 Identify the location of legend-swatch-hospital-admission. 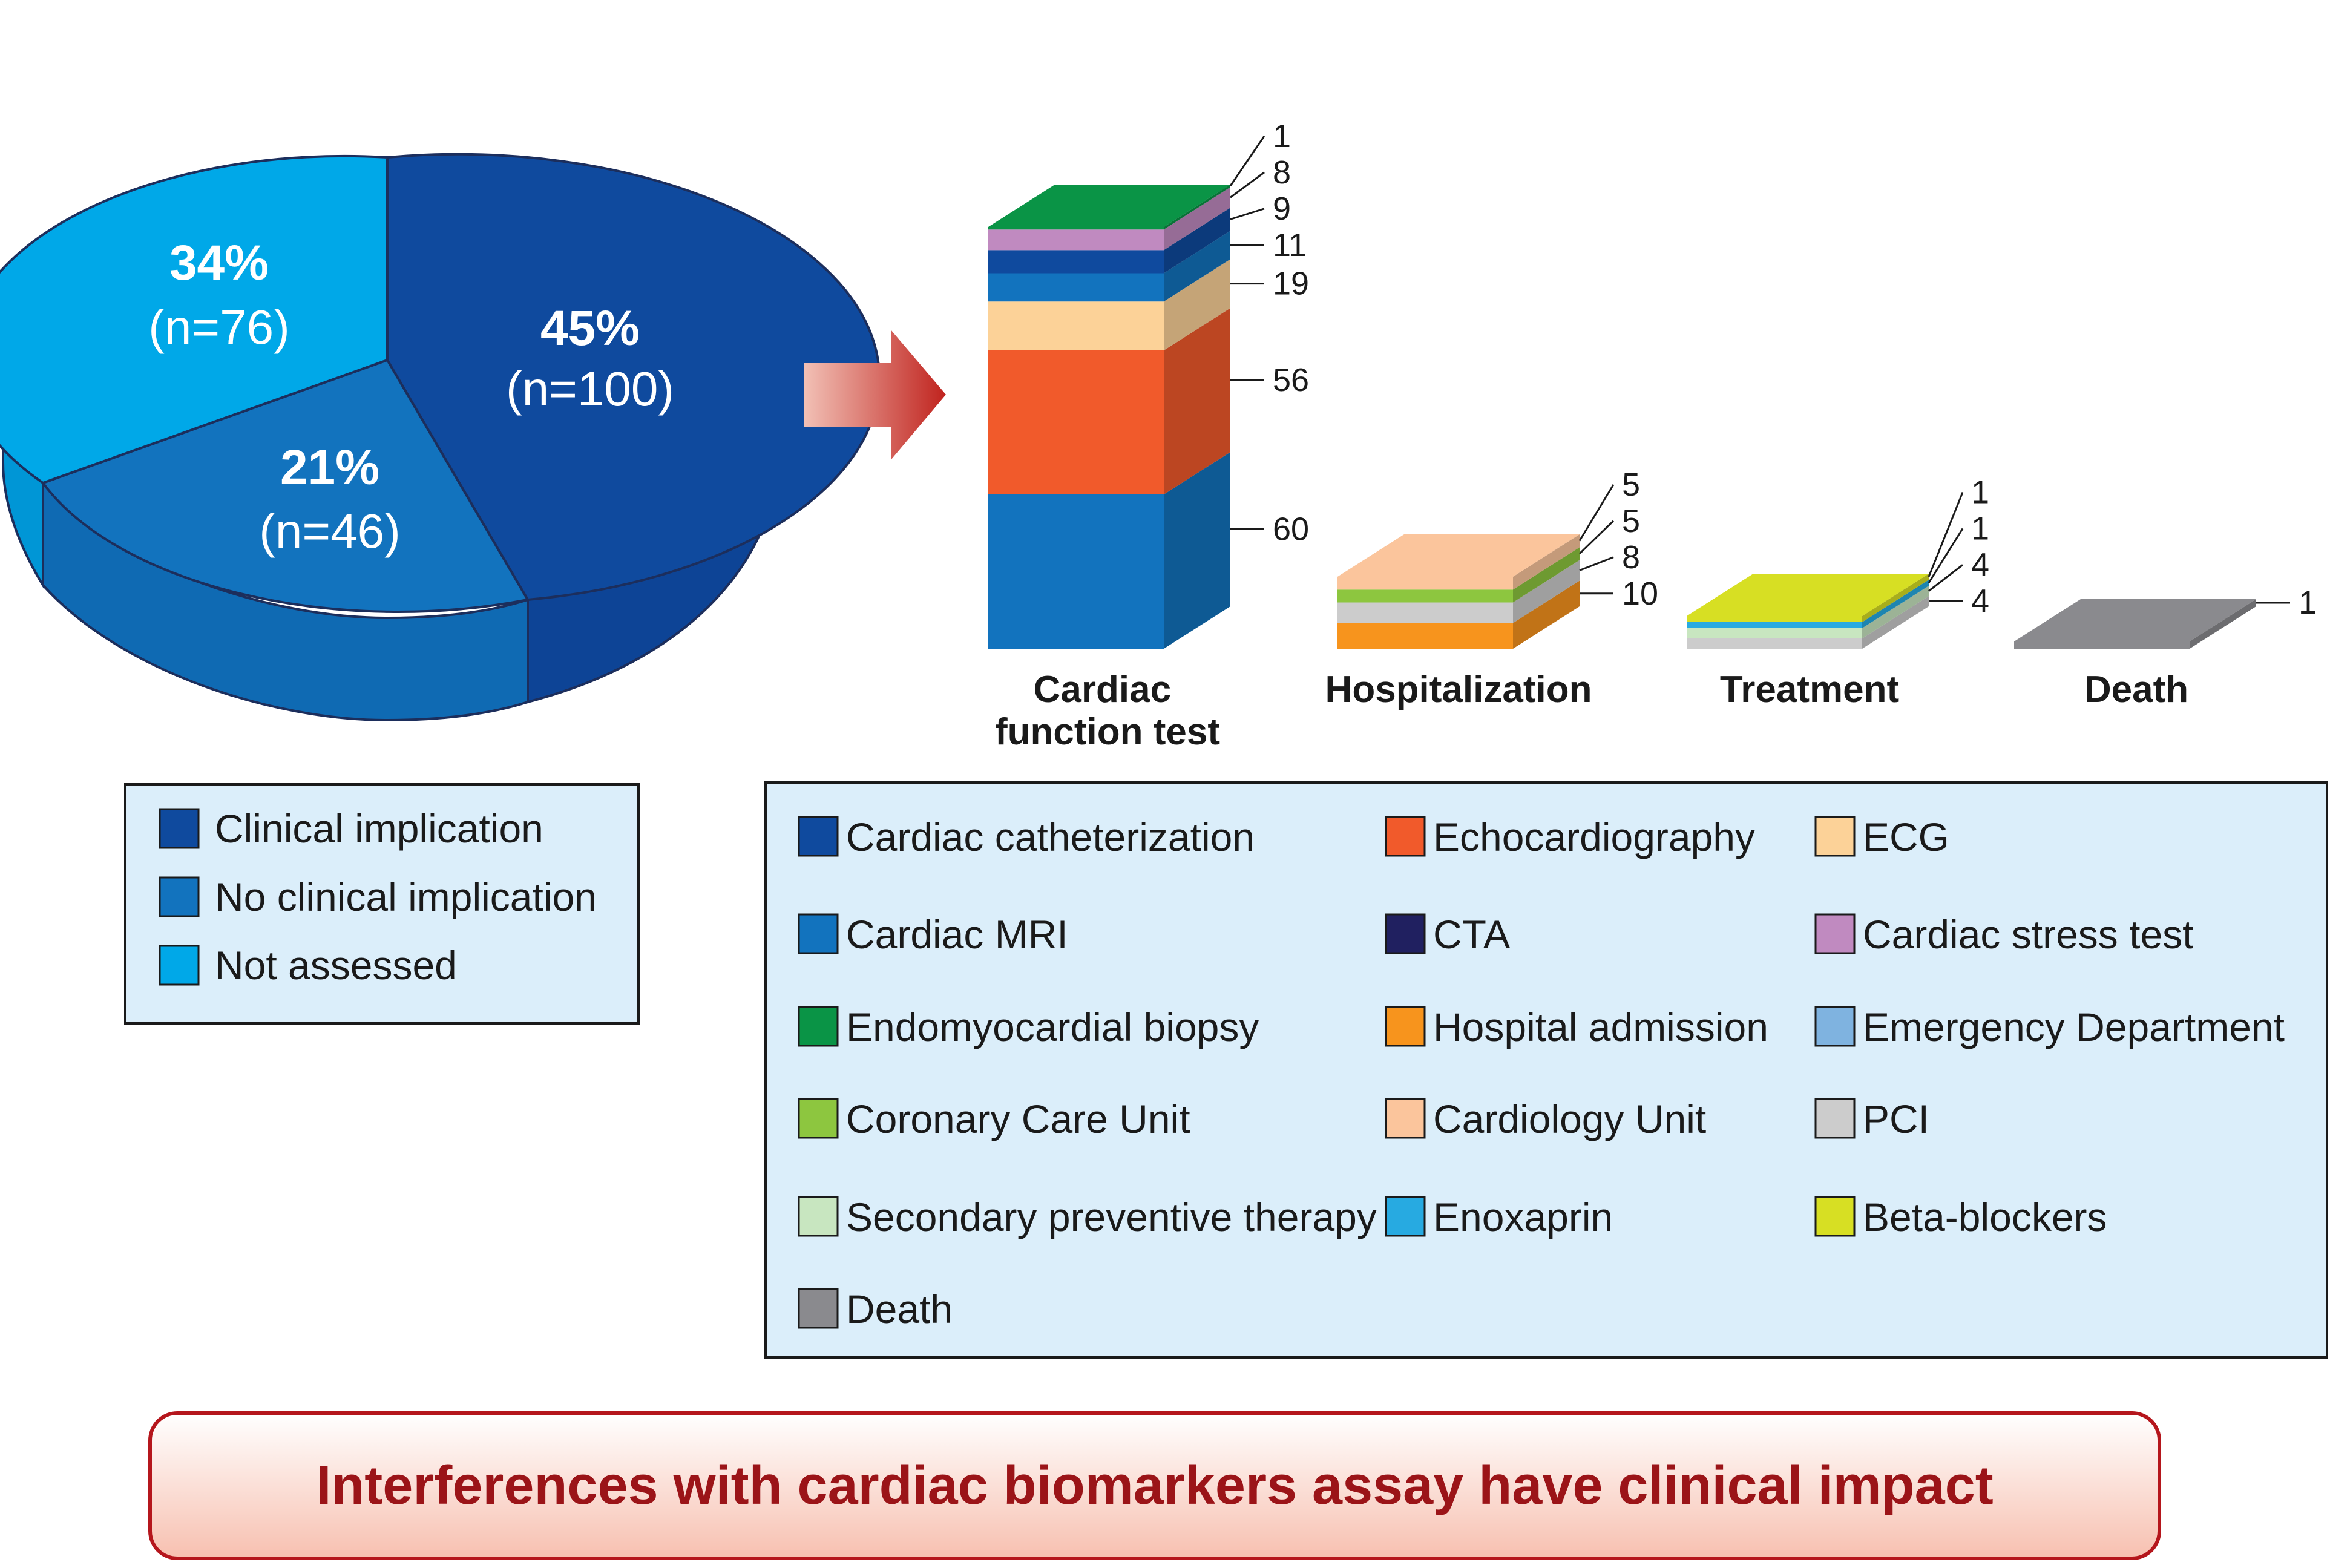
(1405, 1026).